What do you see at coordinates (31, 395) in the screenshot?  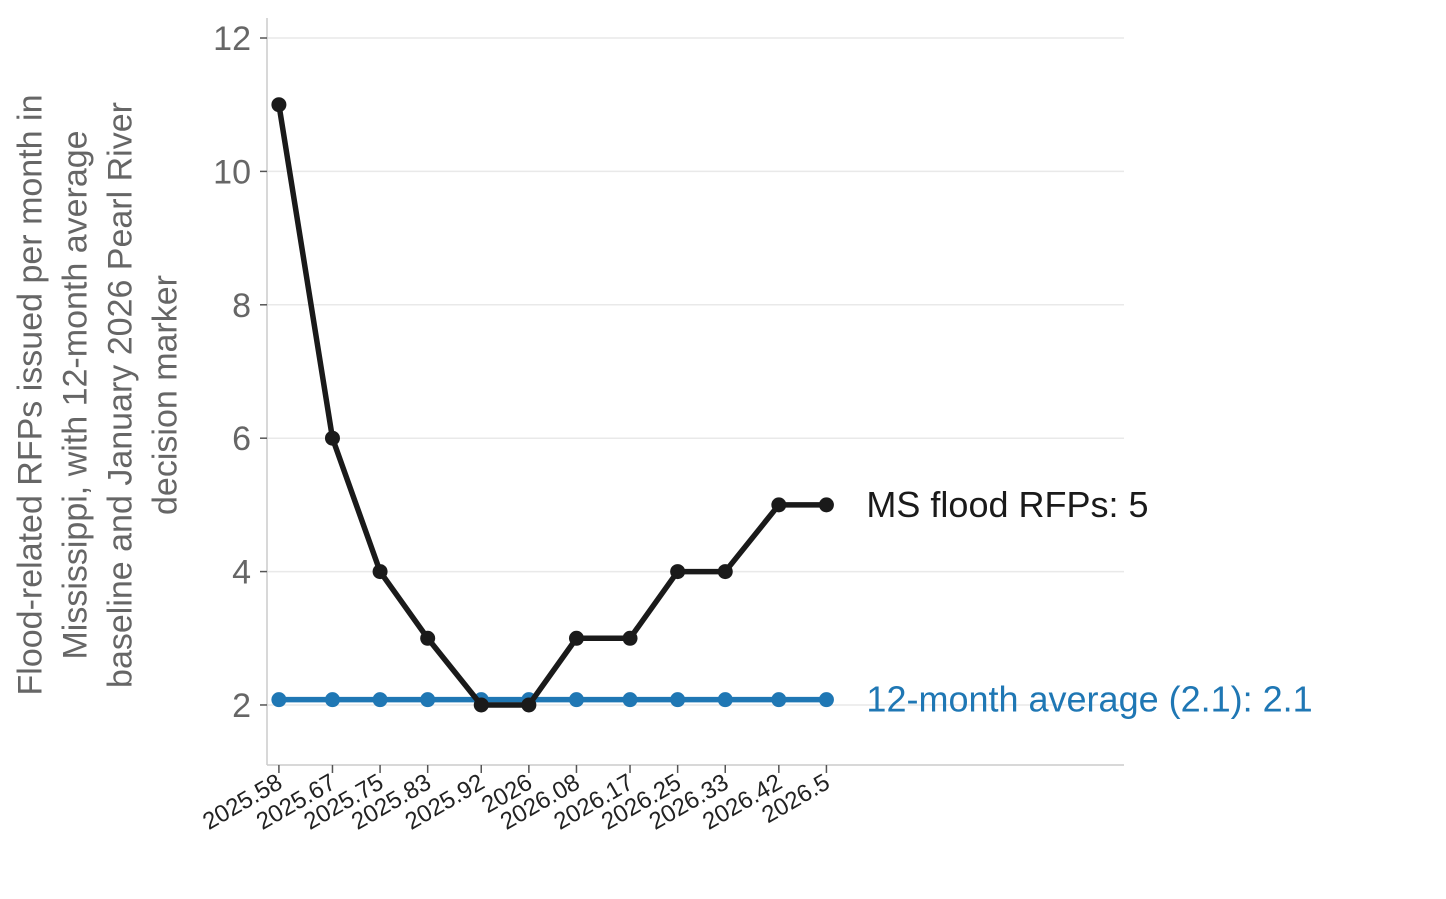 I see `y-axis-label-line: Flood-related RFPs issued per month in` at bounding box center [31, 395].